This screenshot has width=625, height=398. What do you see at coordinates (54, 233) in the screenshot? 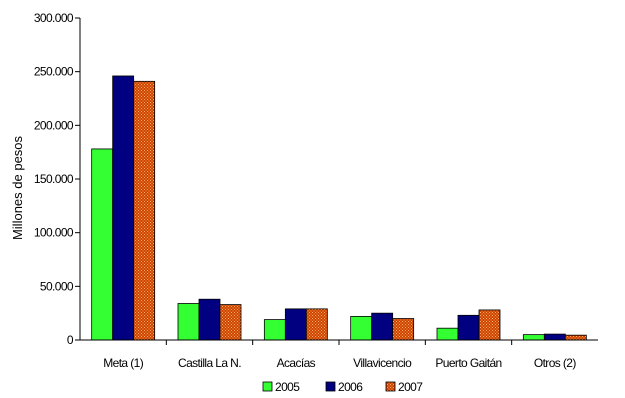
I see `y-tick-label: 100.000` at bounding box center [54, 233].